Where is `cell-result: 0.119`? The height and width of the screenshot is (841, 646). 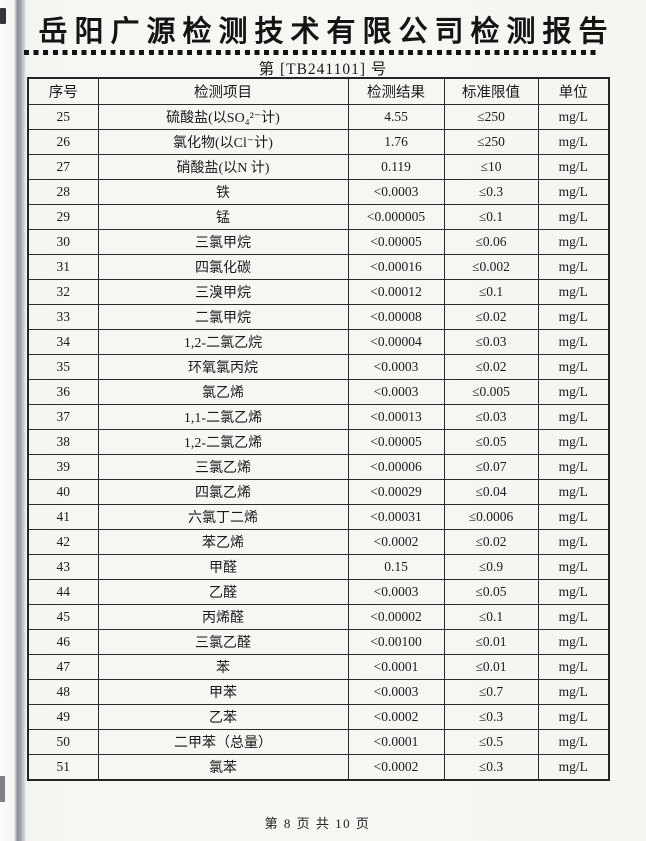 cell-result: 0.119 is located at coordinates (396, 167).